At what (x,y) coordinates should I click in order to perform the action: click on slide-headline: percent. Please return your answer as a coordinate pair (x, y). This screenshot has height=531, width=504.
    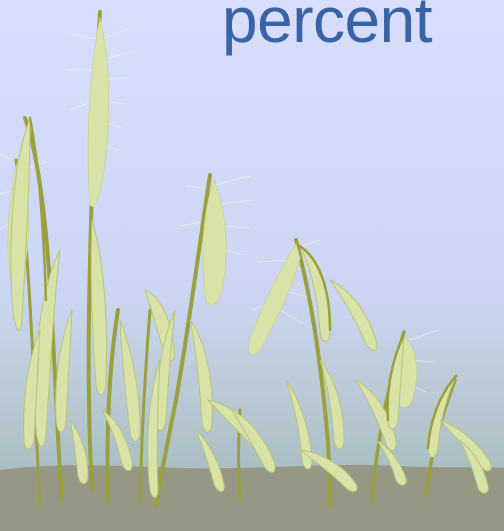
    Looking at the image, I should click on (327, 28).